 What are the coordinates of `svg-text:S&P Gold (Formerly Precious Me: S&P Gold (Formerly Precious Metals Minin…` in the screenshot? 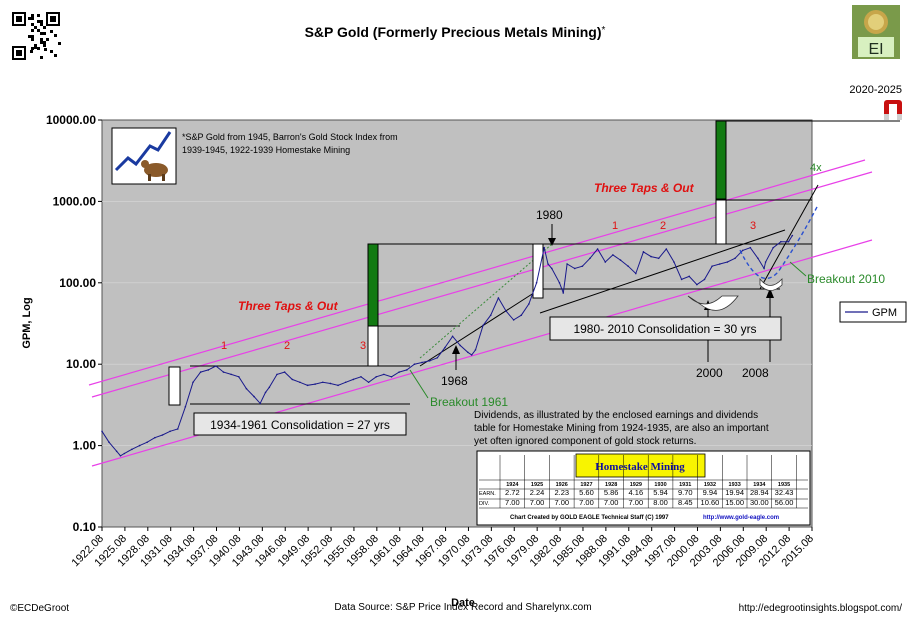 It's located at (455, 32).